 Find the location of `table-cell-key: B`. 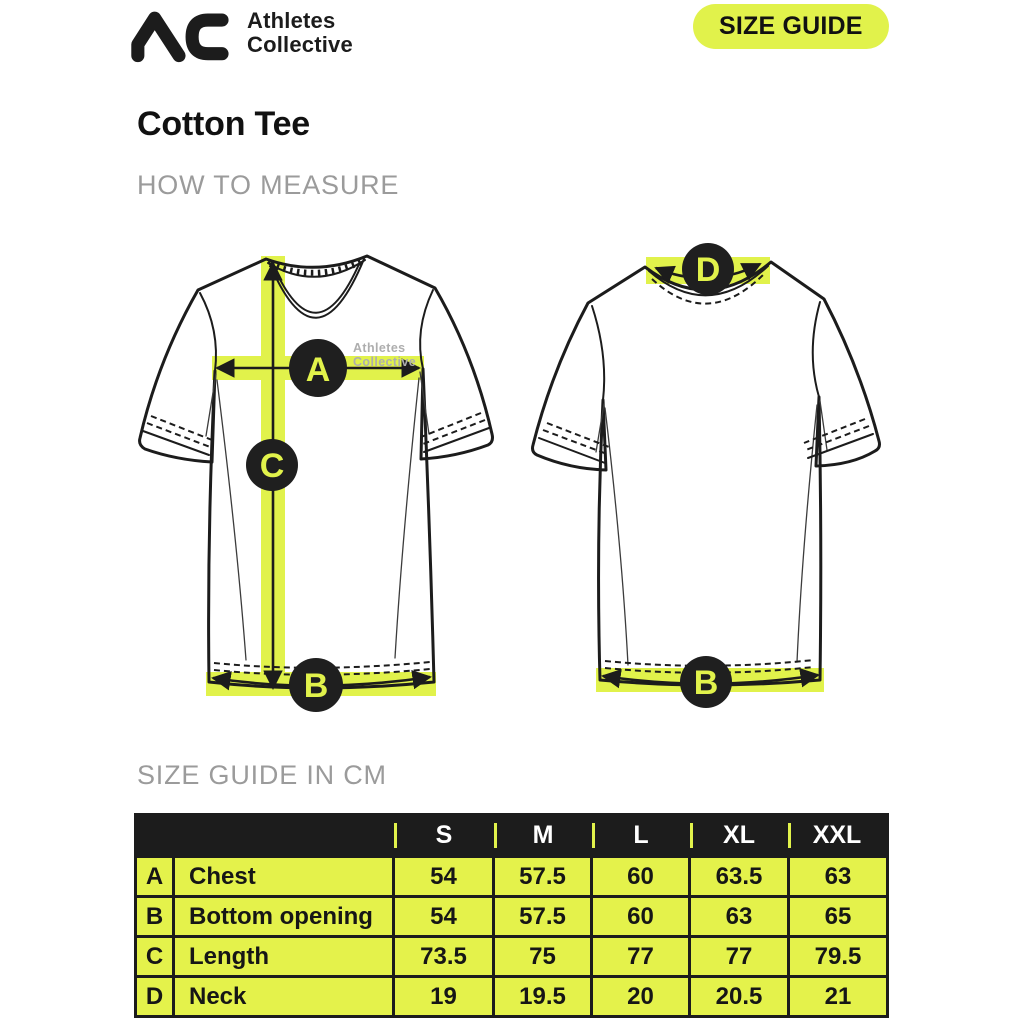

table-cell-key: B is located at coordinates (154, 916).